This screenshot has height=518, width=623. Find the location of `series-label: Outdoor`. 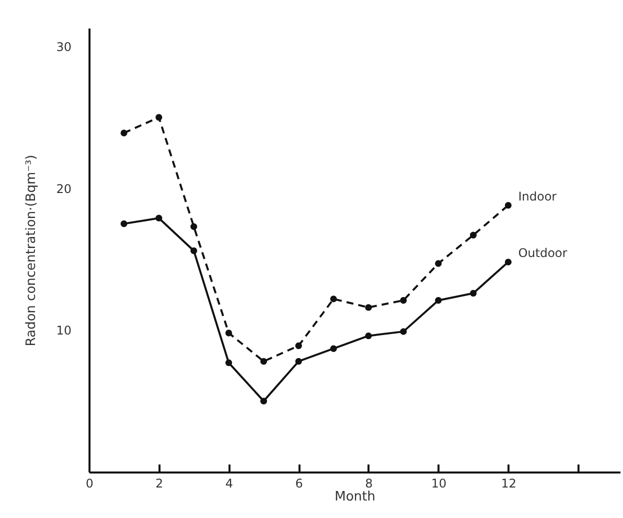

series-label: Outdoor is located at coordinates (543, 253).